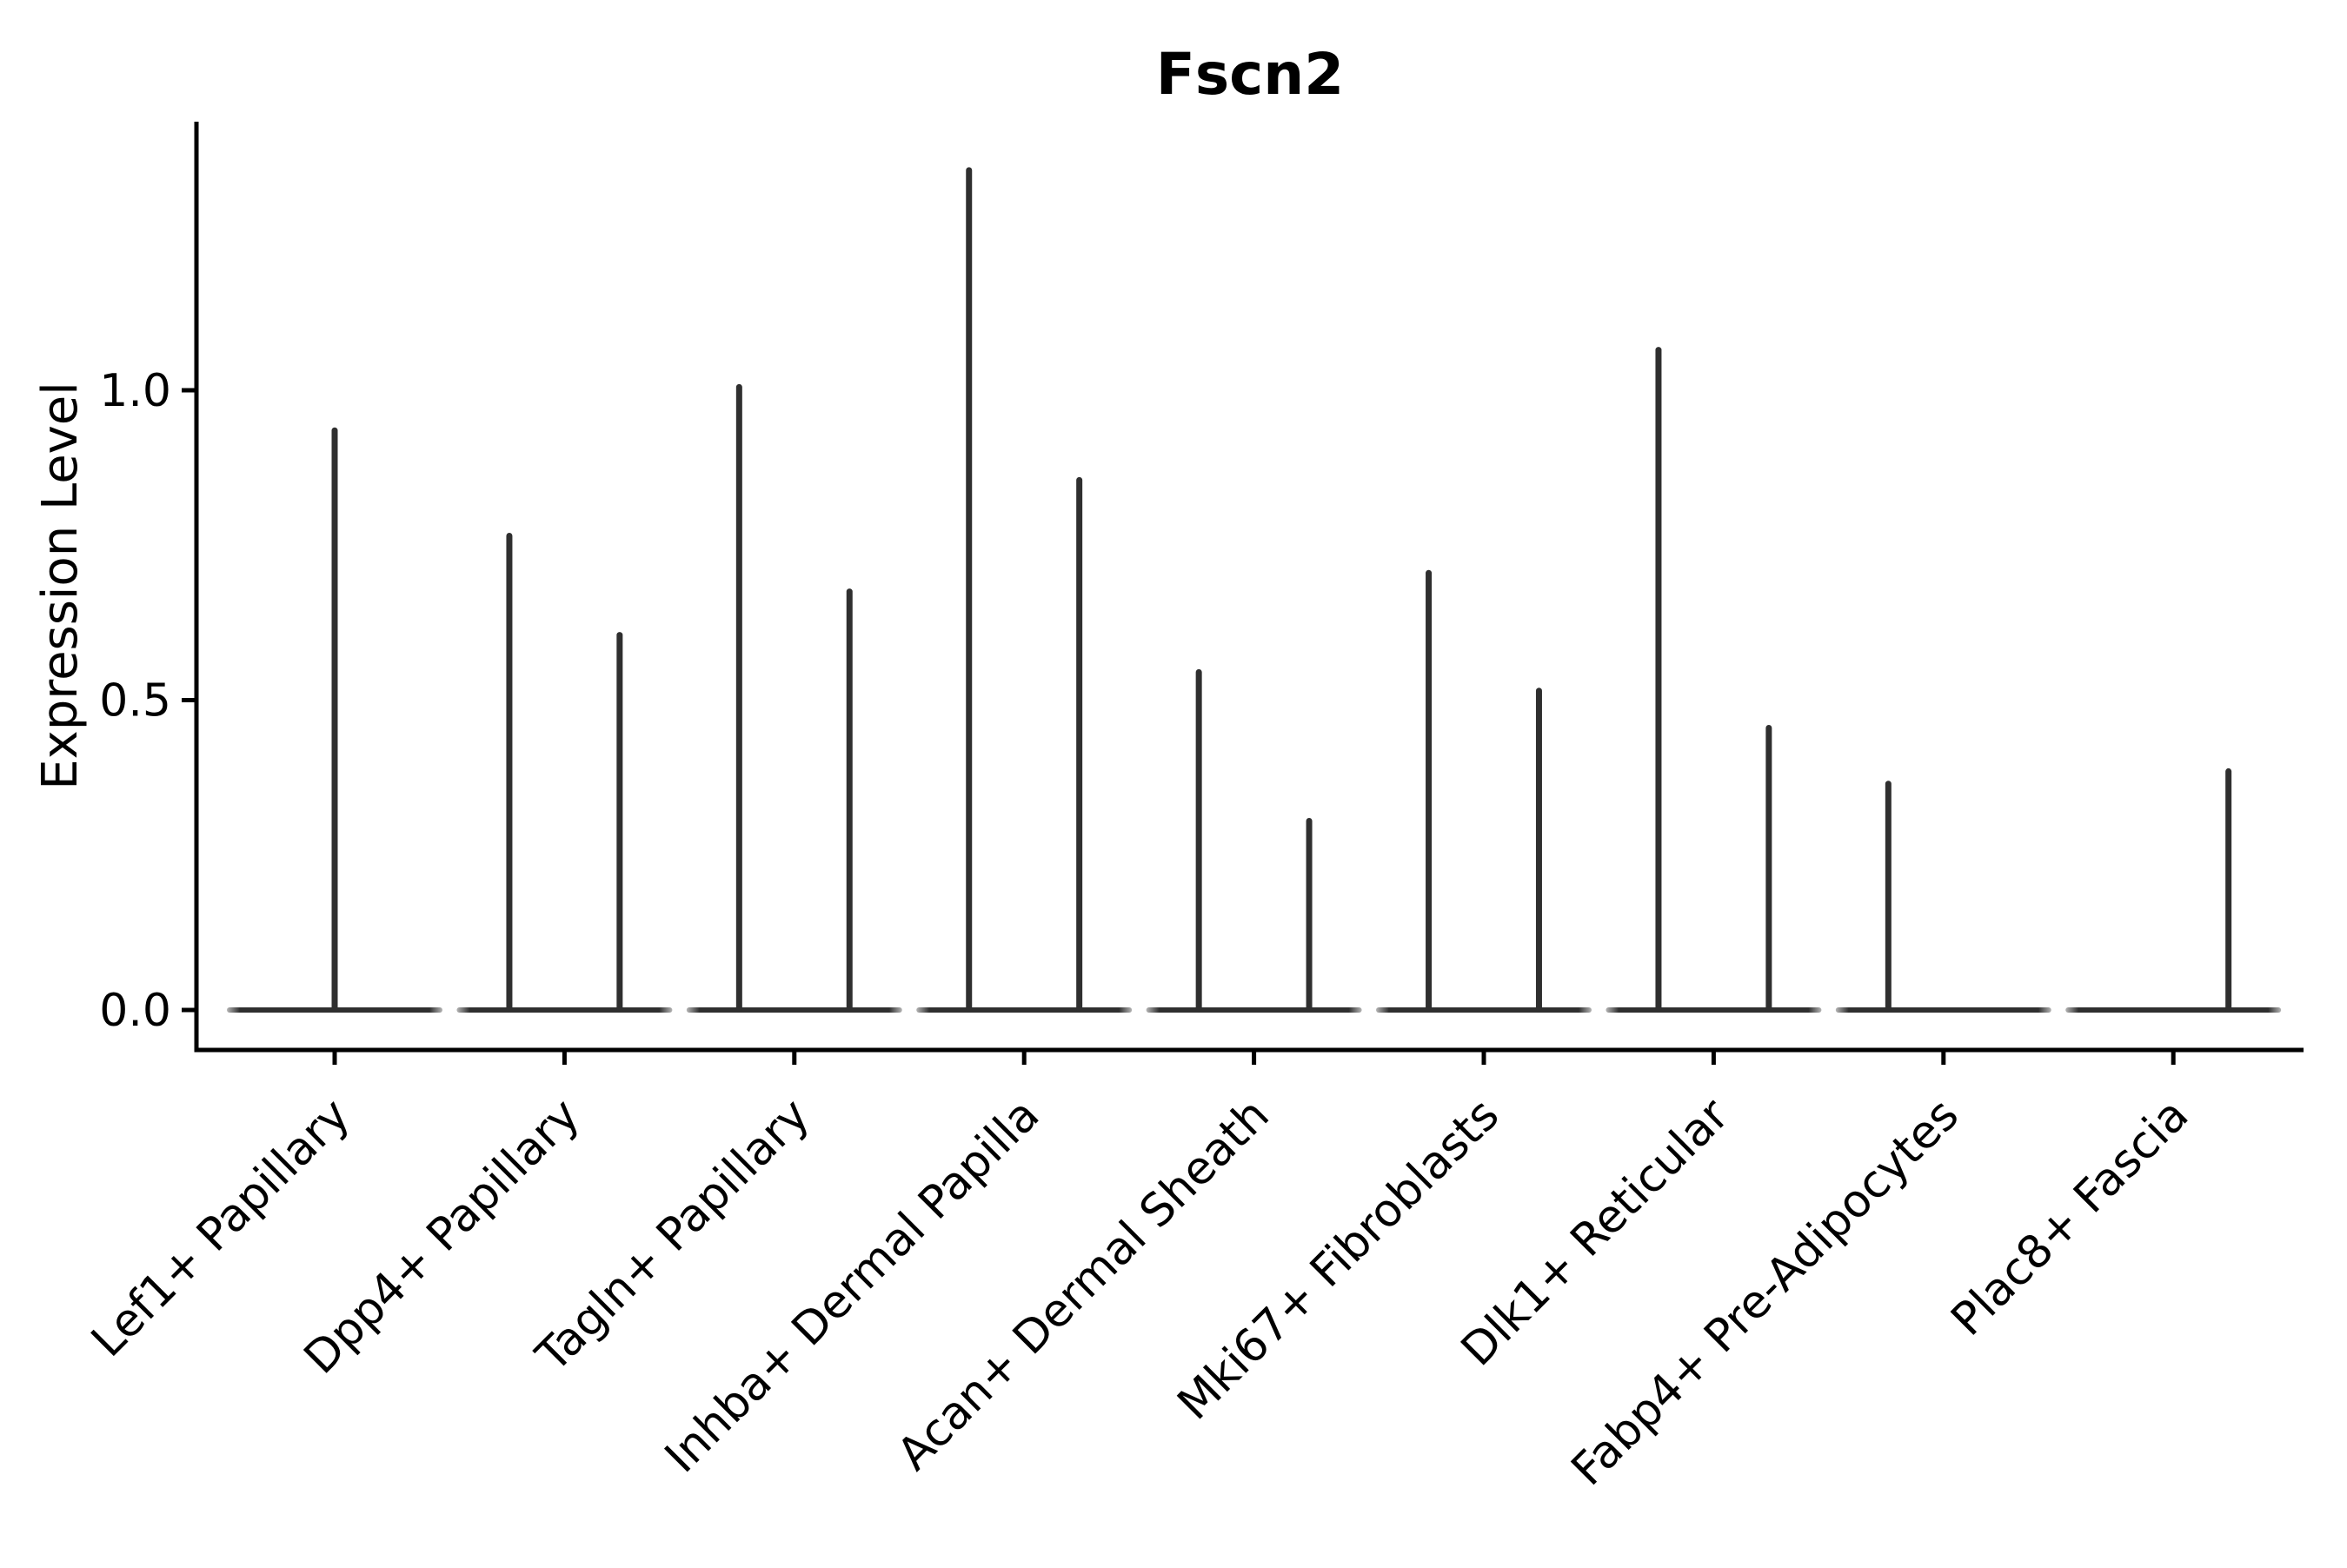 The width and height of the screenshot is (2347, 1568). I want to click on y-tick-label: 0.5, so click(135, 701).